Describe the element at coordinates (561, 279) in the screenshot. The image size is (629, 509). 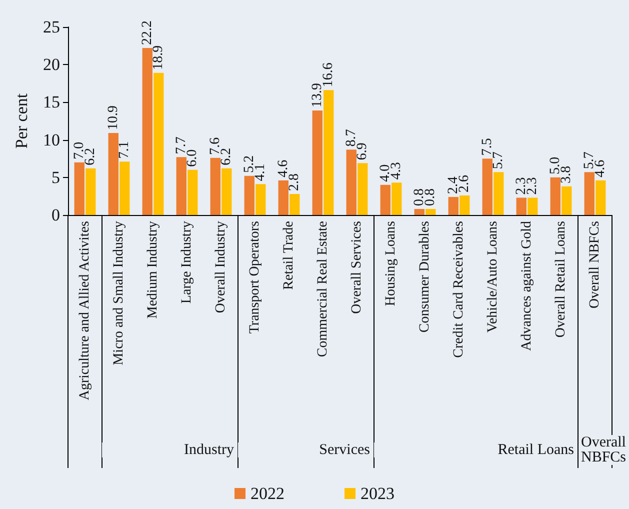
I see `x-tick-label: Overall Retail Loans` at that location.